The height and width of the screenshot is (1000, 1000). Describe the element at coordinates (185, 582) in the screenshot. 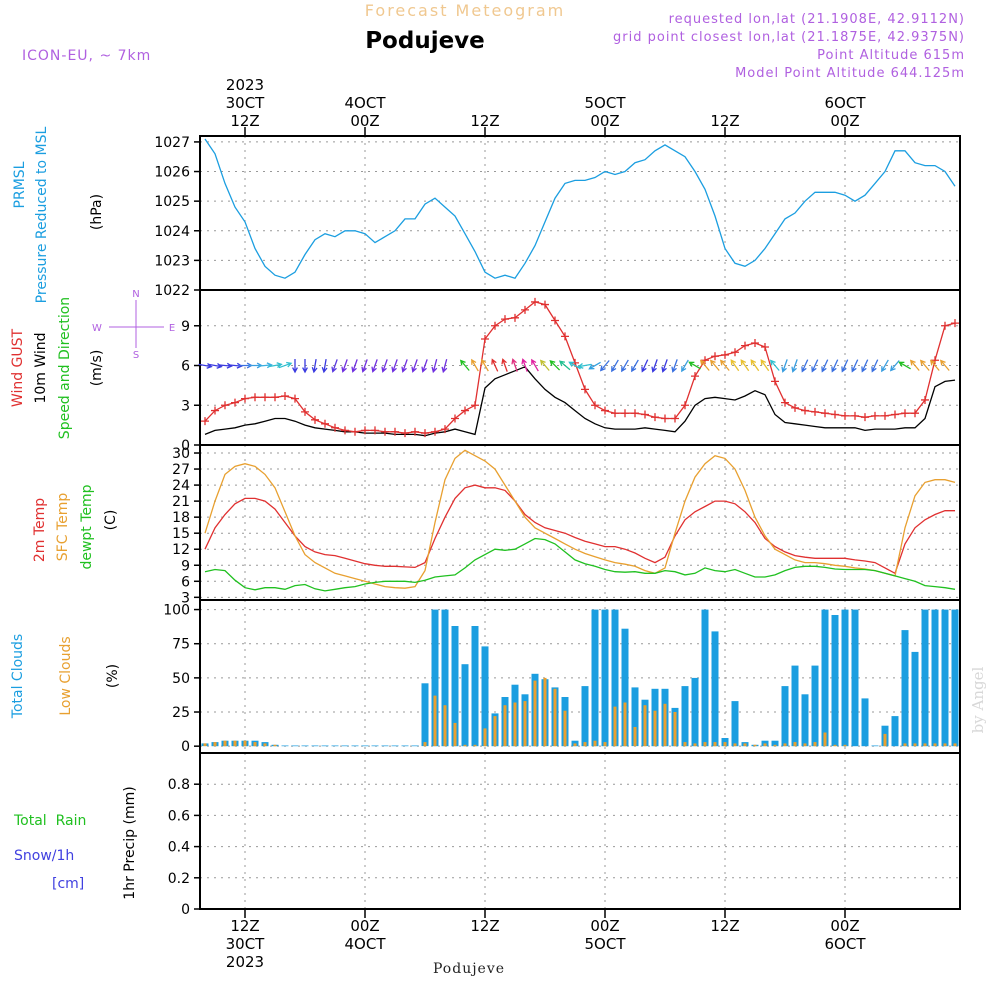

I see `temp-ytick-label: 6` at that location.